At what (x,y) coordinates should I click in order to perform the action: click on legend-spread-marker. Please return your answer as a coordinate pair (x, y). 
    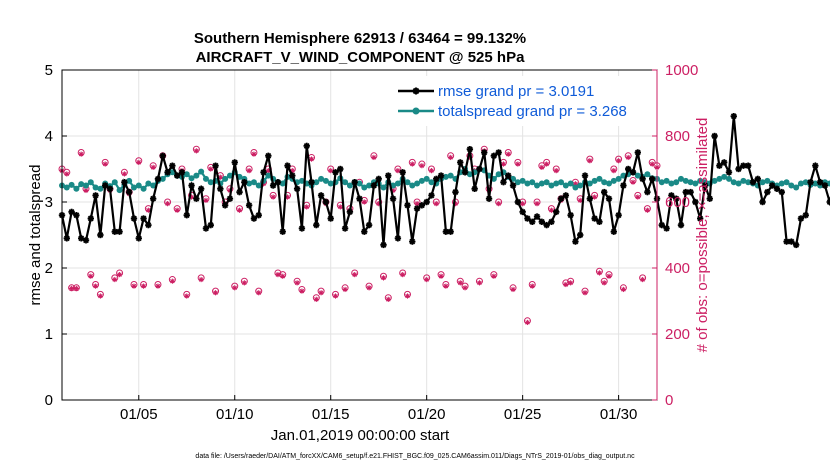
    Looking at the image, I should click on (416, 111).